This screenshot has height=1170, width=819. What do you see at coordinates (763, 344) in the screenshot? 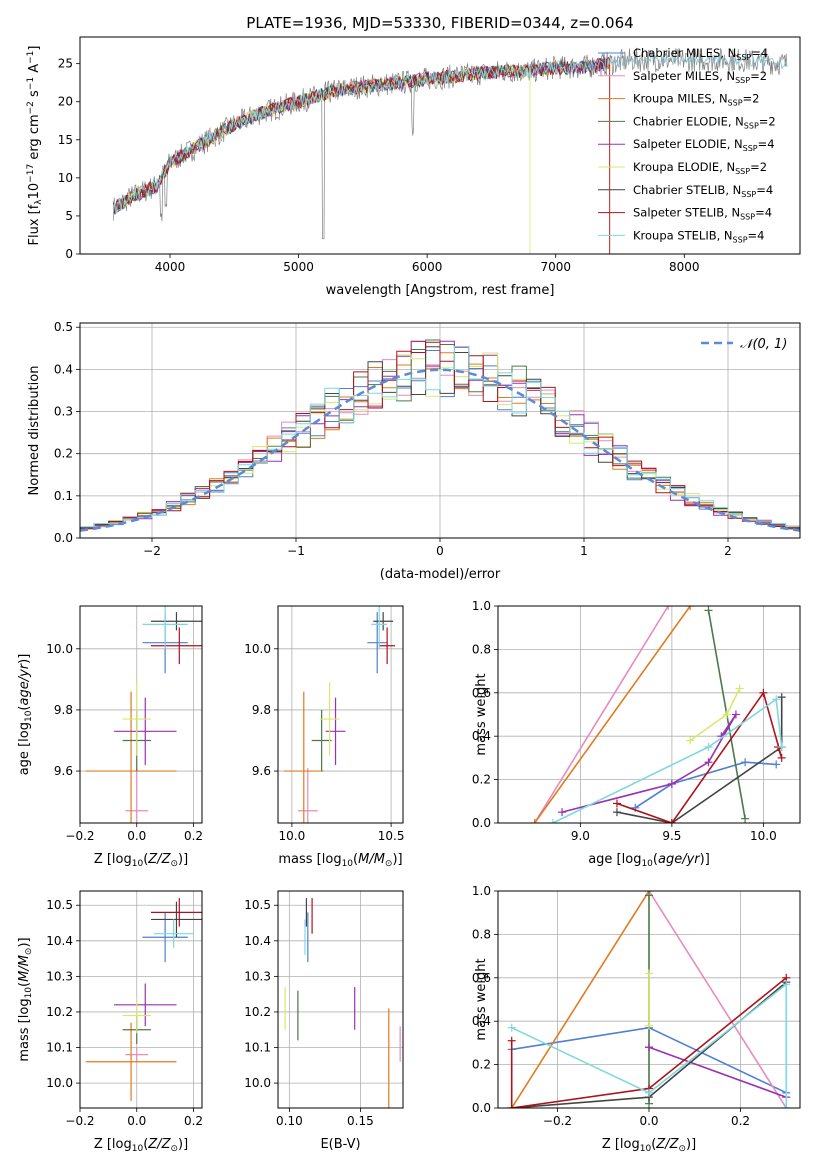
I see `legend-label: 𝒩(0, 1)` at bounding box center [763, 344].